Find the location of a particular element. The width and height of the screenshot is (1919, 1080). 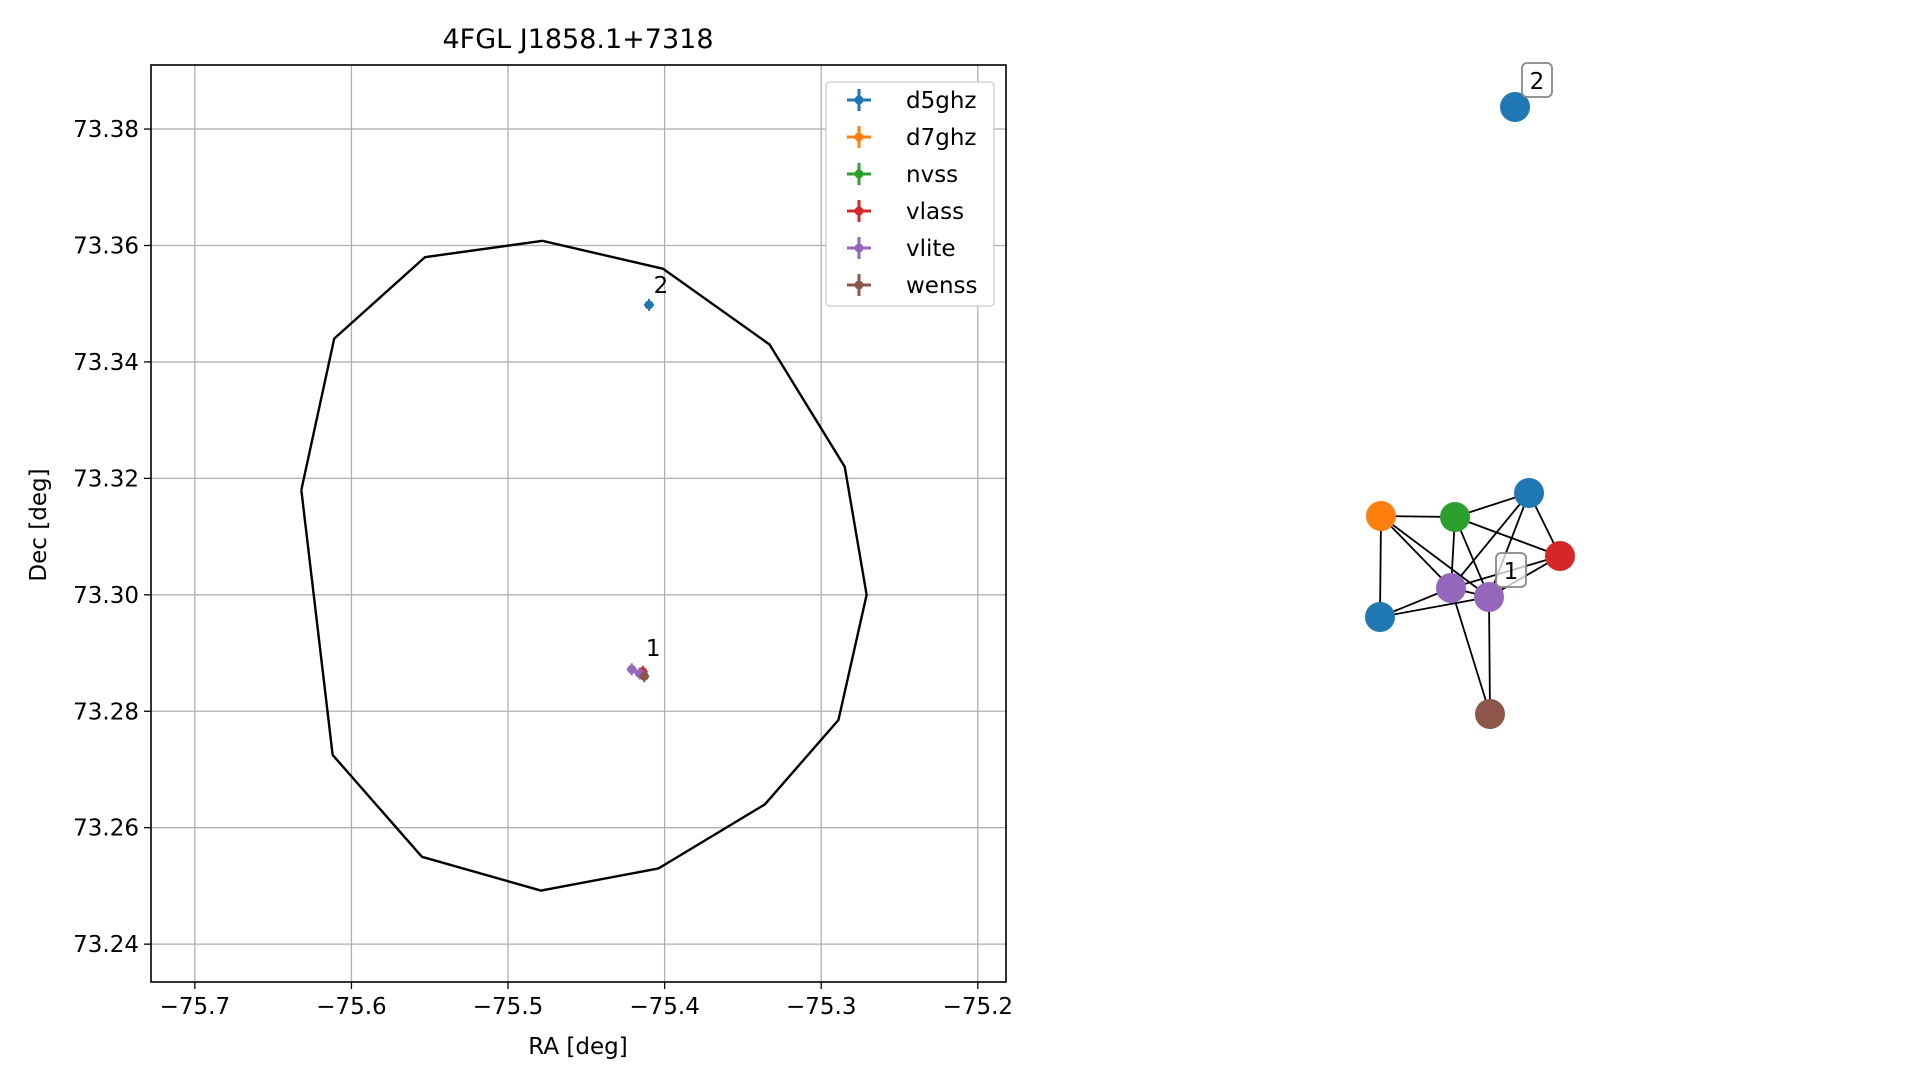

point-vlite is located at coordinates (632, 669).